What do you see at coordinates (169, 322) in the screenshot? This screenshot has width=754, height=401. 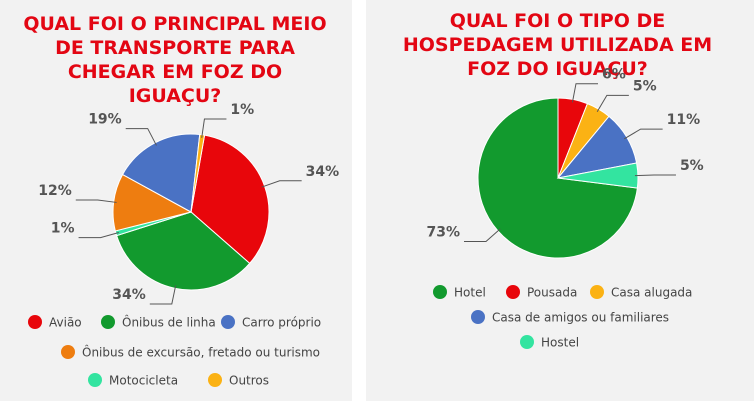 I see `legend-label: Ônibus de linha` at bounding box center [169, 322].